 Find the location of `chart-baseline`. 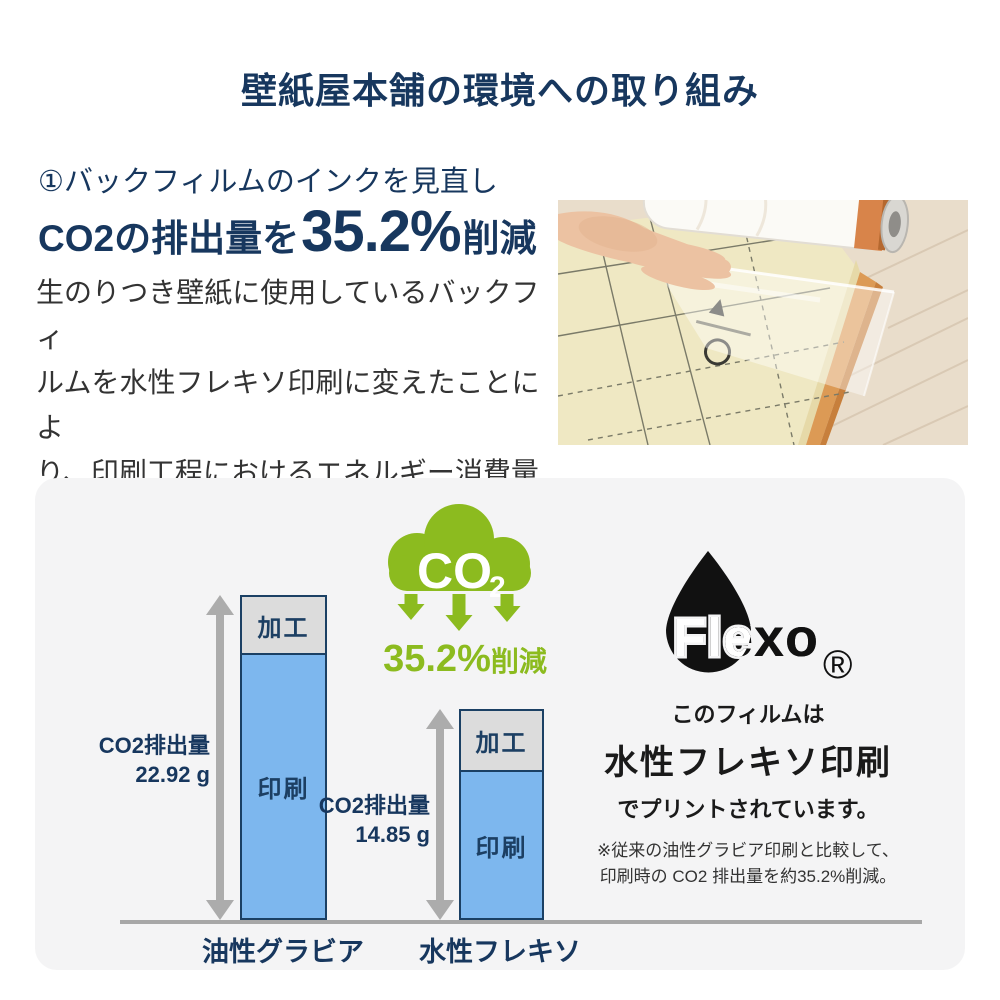

chart-baseline is located at coordinates (521, 922).